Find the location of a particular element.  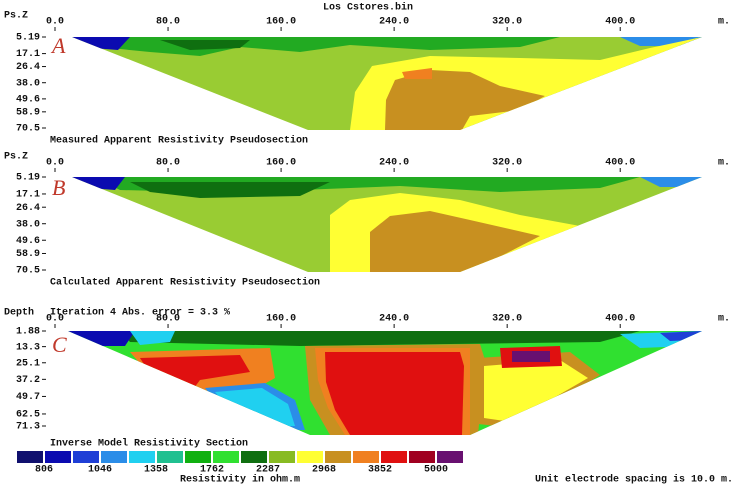

colorbar-label: 2287 is located at coordinates (268, 470).